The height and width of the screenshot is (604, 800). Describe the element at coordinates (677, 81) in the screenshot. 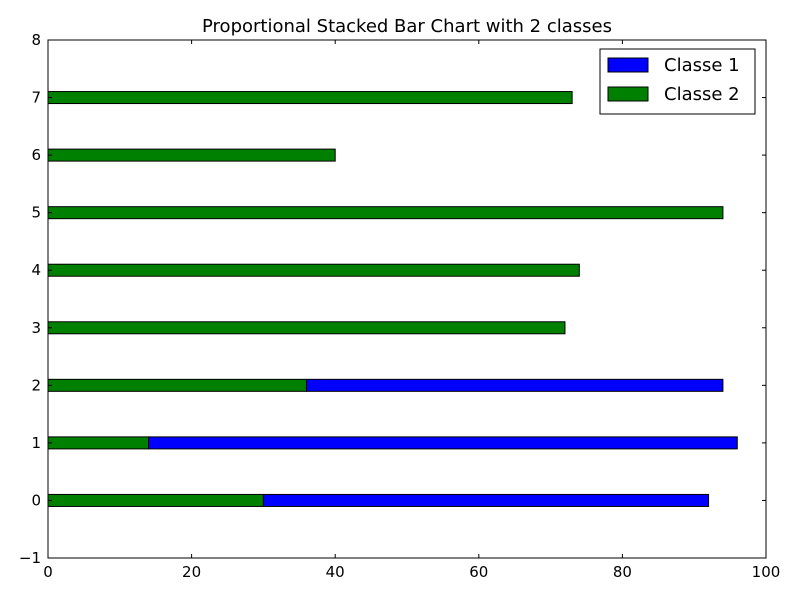

I see `legend: Classe 1 Classe 2` at that location.